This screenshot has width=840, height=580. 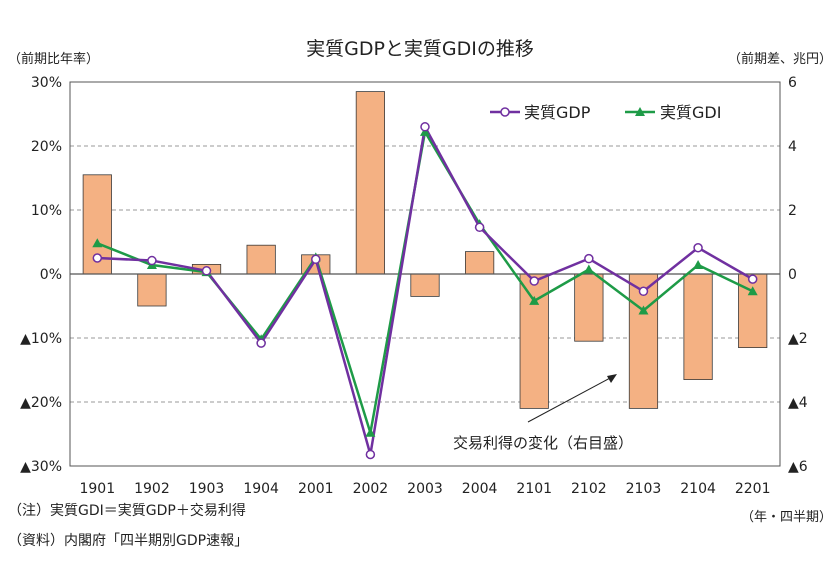 I want to click on legend-gdp-label: 実質GDP, so click(x=557, y=112).